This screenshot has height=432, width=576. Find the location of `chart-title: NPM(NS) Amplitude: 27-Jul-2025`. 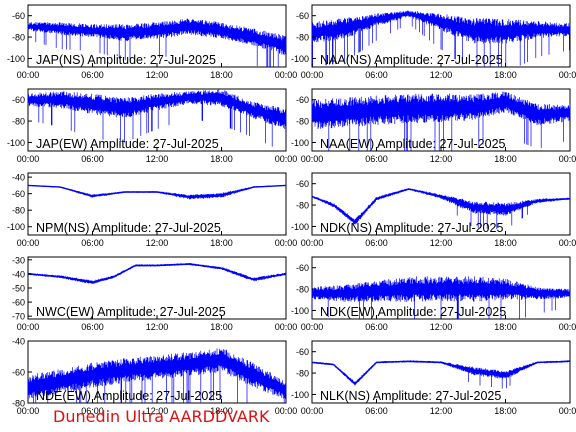

chart-title: NPM(NS) Amplitude: 27-Jul-2025 is located at coordinates (128, 228).